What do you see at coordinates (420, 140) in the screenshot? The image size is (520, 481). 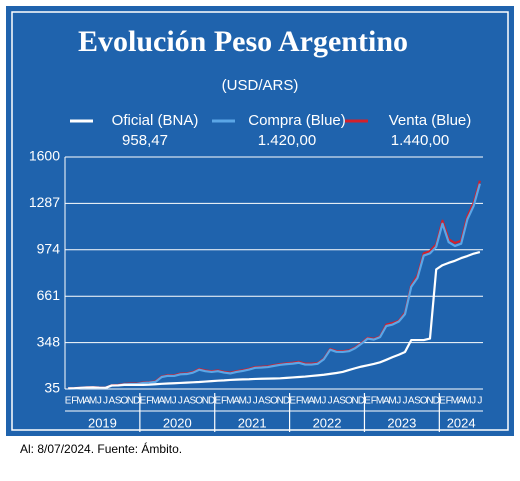 I see `legend-value: 1.440,00` at bounding box center [420, 140].